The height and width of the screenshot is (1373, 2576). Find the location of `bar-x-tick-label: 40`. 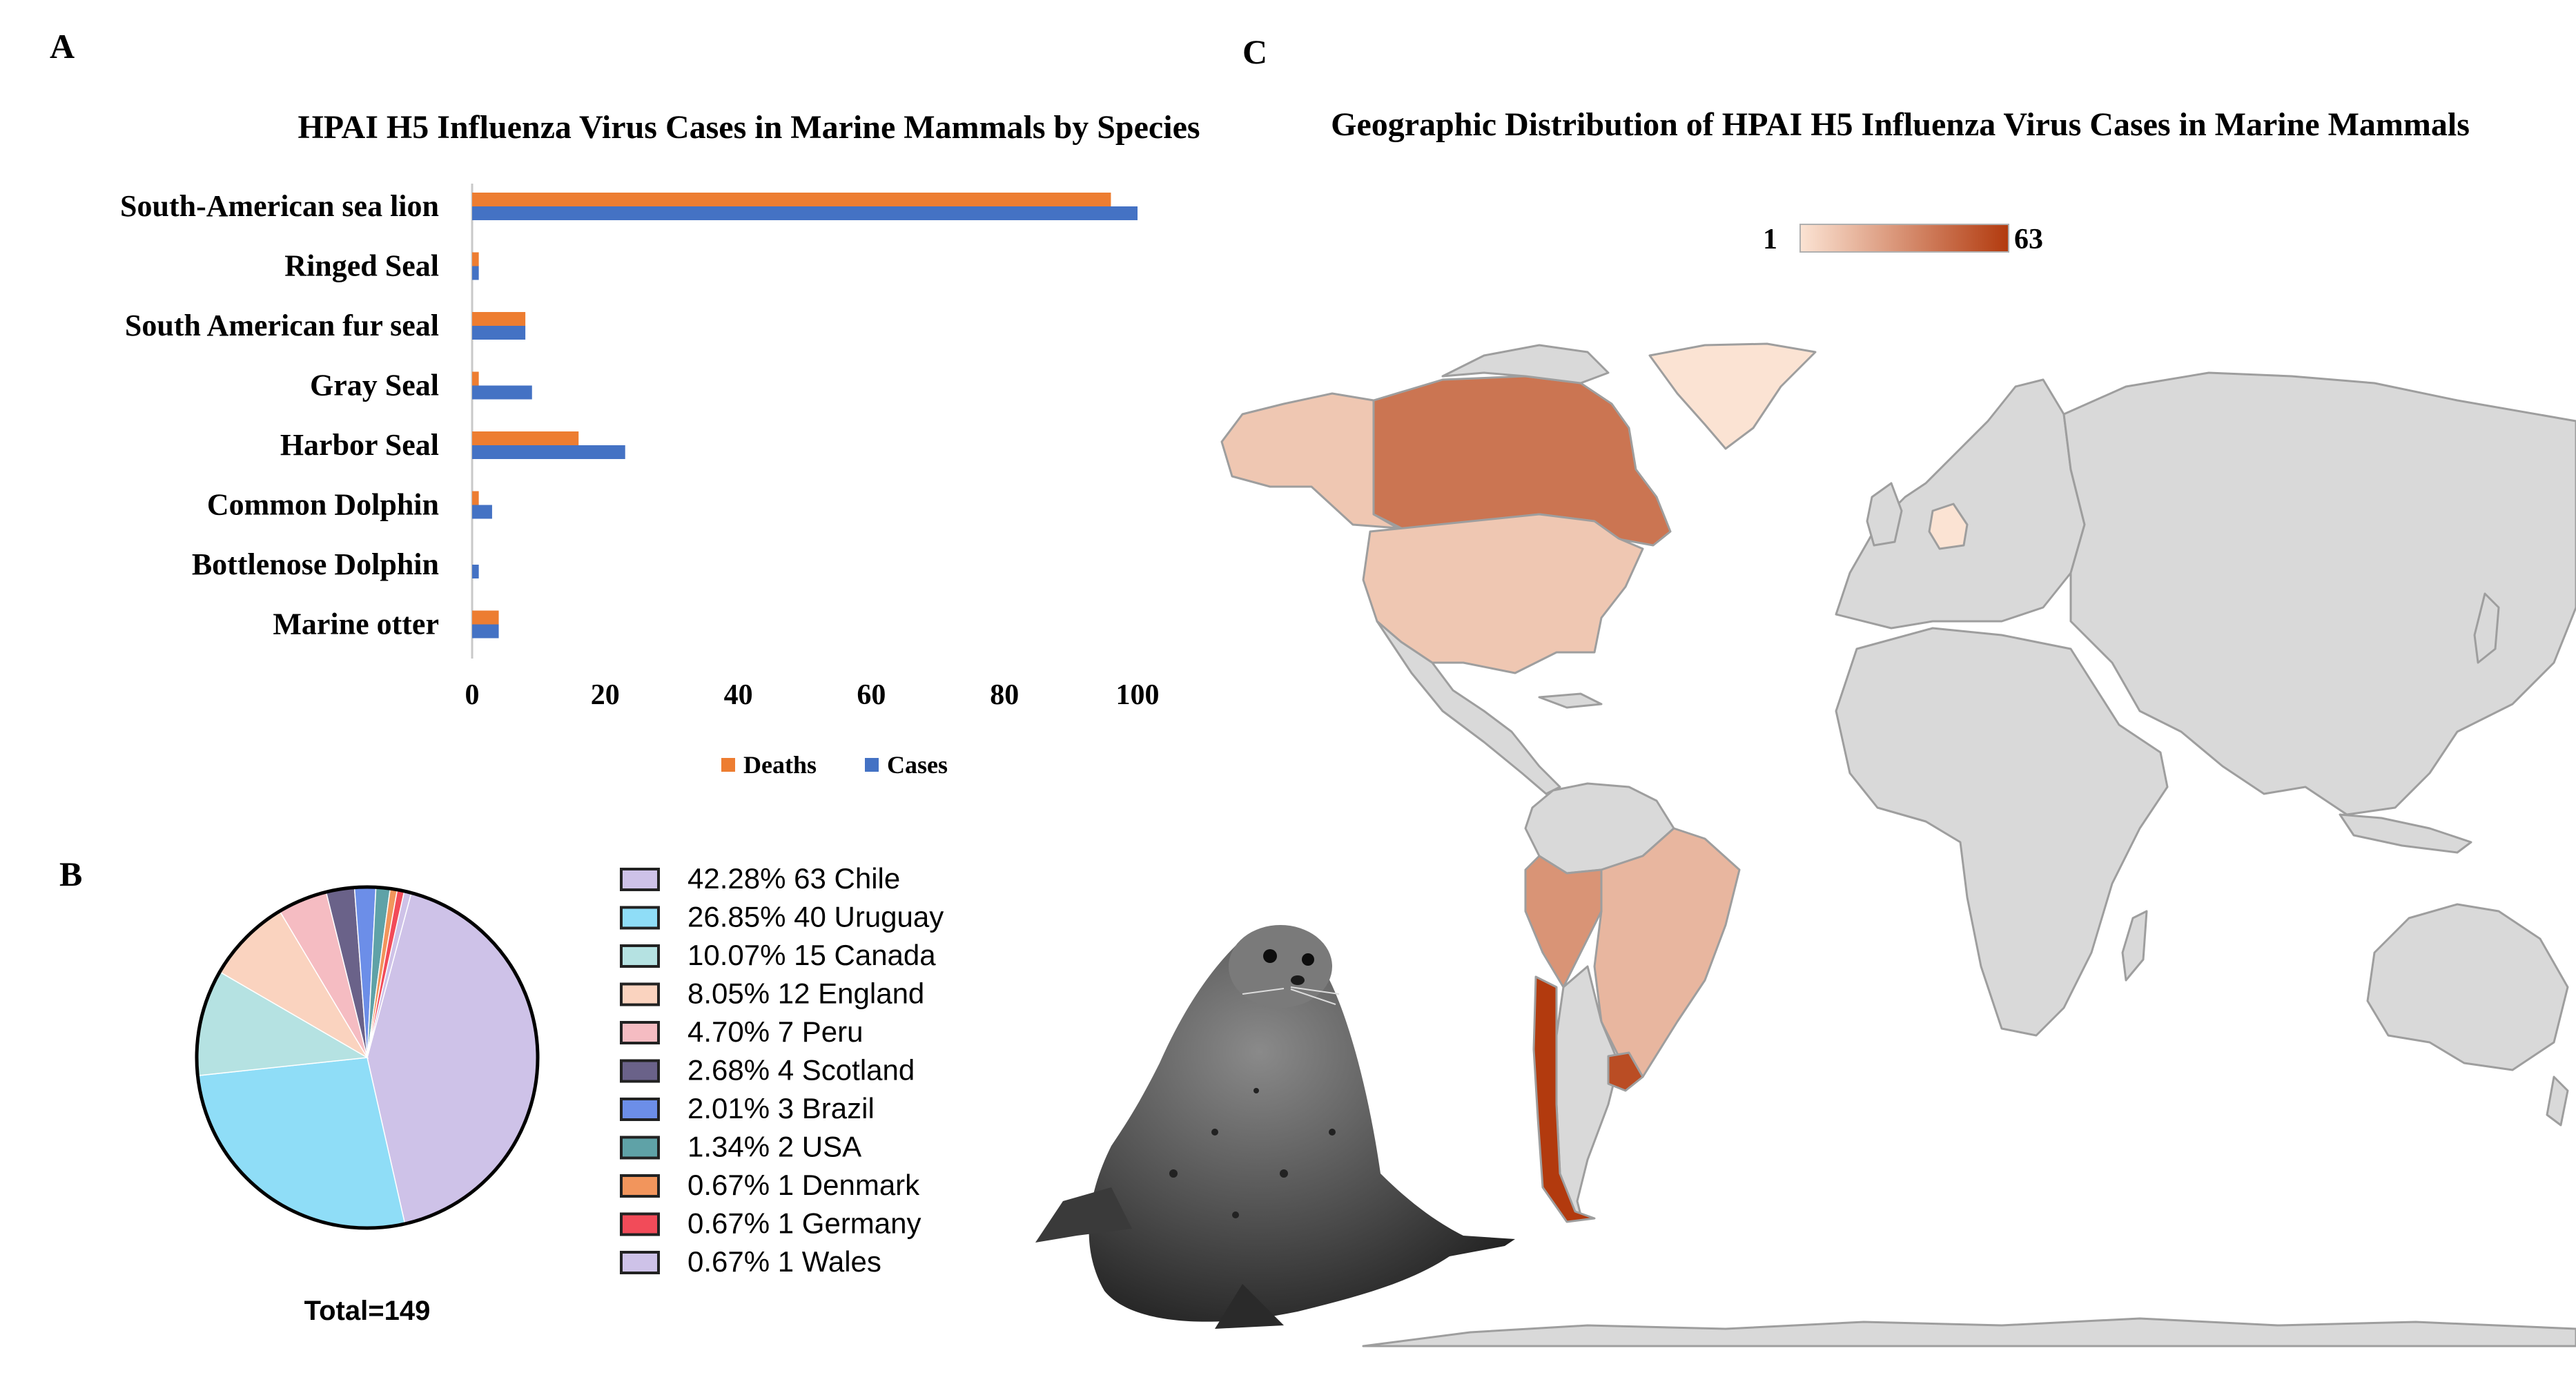

bar-x-tick-label: 40 is located at coordinates (738, 695).